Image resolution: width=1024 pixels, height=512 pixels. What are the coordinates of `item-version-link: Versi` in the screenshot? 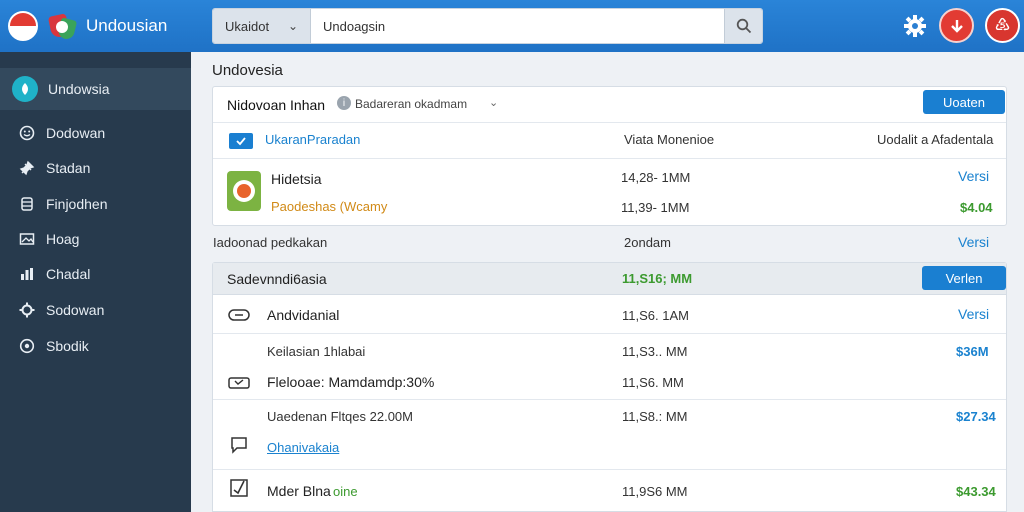 It's located at (974, 176).